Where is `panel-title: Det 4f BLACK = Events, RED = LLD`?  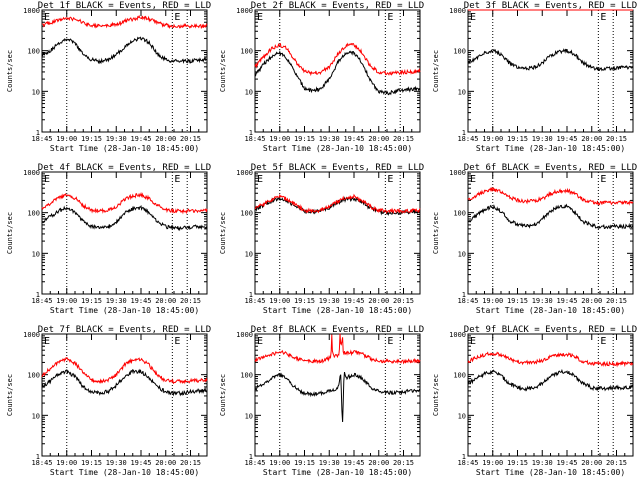 panel-title: Det 4f BLACK = Events, RED = LLD is located at coordinates (124, 168).